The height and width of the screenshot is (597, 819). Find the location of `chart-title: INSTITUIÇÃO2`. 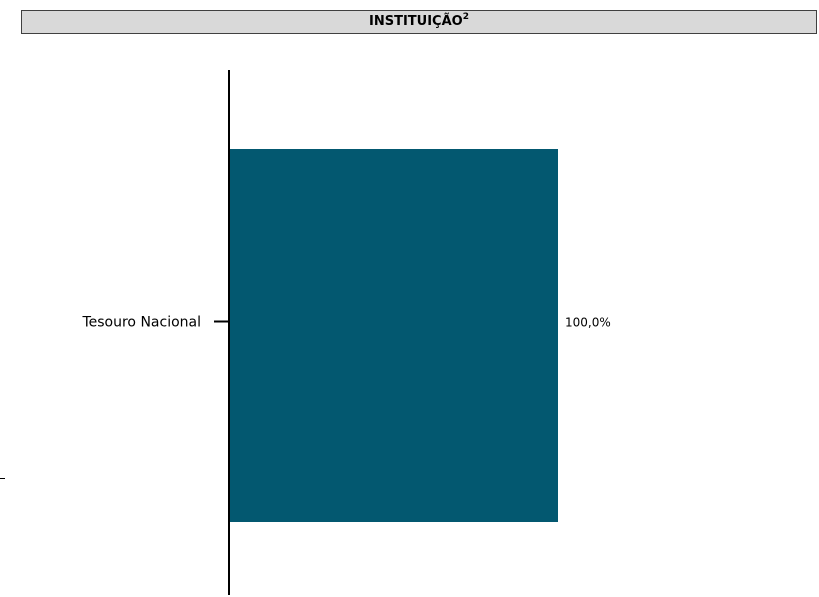

chart-title: INSTITUIÇÃO2 is located at coordinates (419, 22).